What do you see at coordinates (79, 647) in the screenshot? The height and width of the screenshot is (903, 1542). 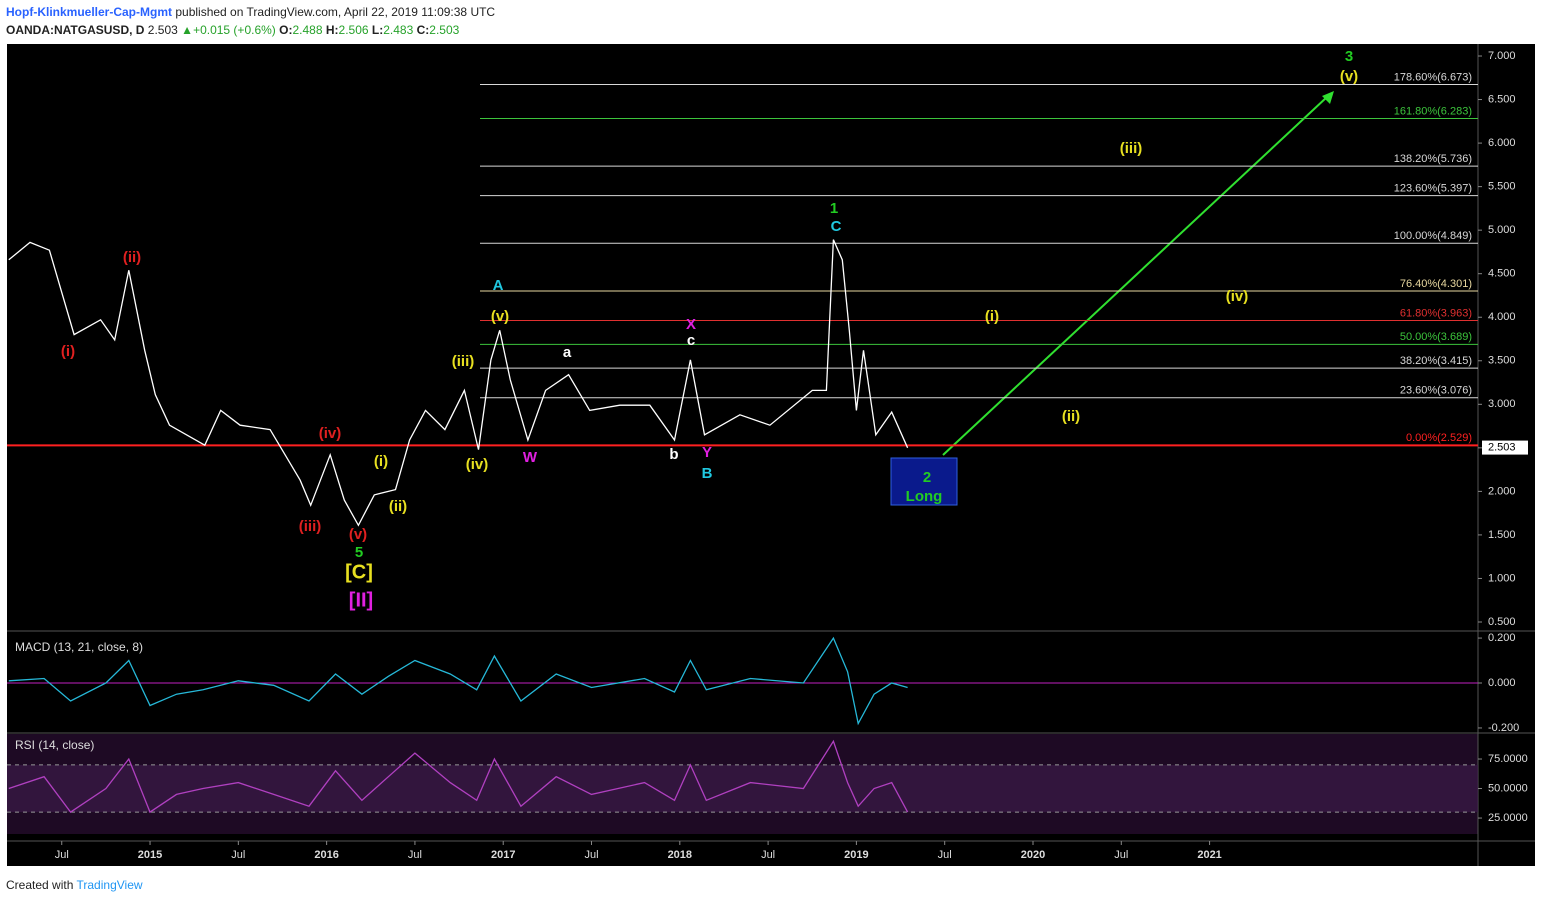 I see `panel-title: MACD (13, 21, close, 8)` at bounding box center [79, 647].